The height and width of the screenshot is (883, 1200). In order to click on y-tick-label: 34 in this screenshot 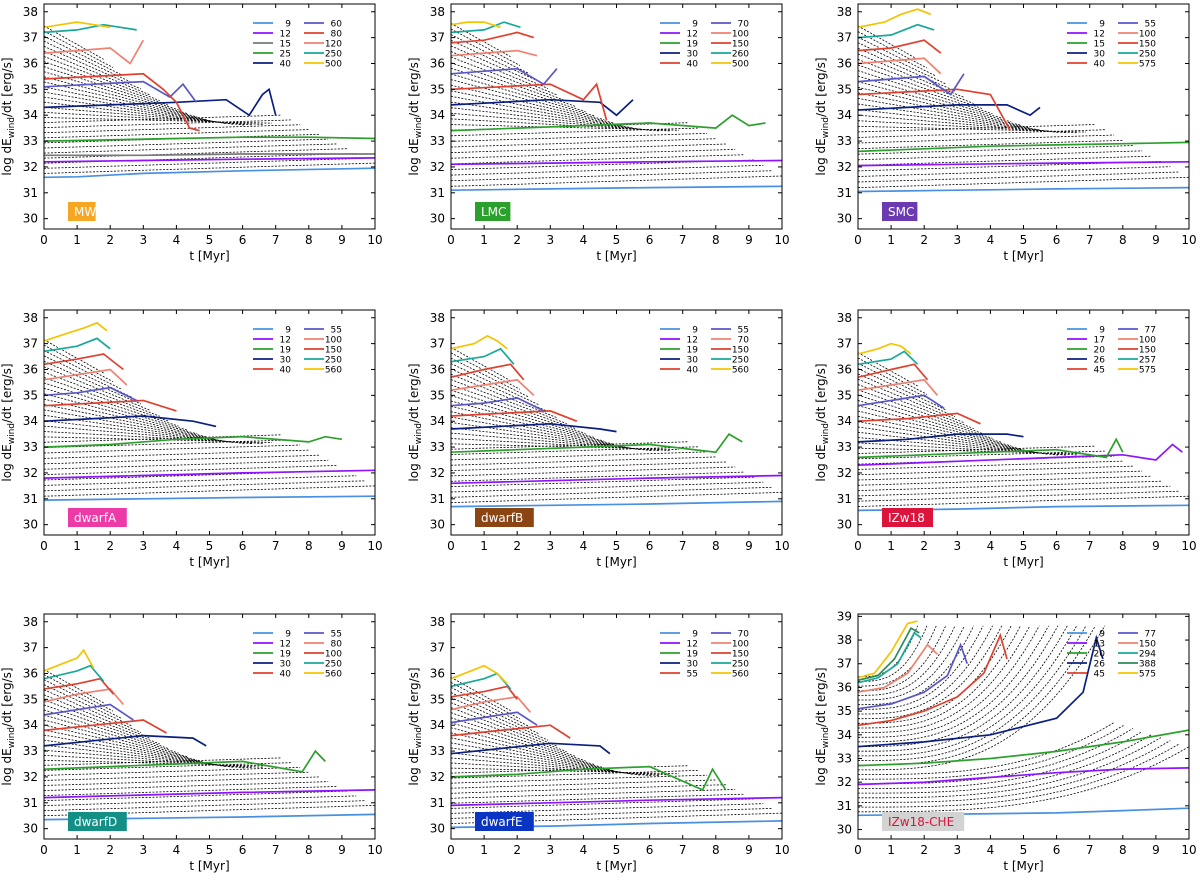, I will do `click(437, 725)`.